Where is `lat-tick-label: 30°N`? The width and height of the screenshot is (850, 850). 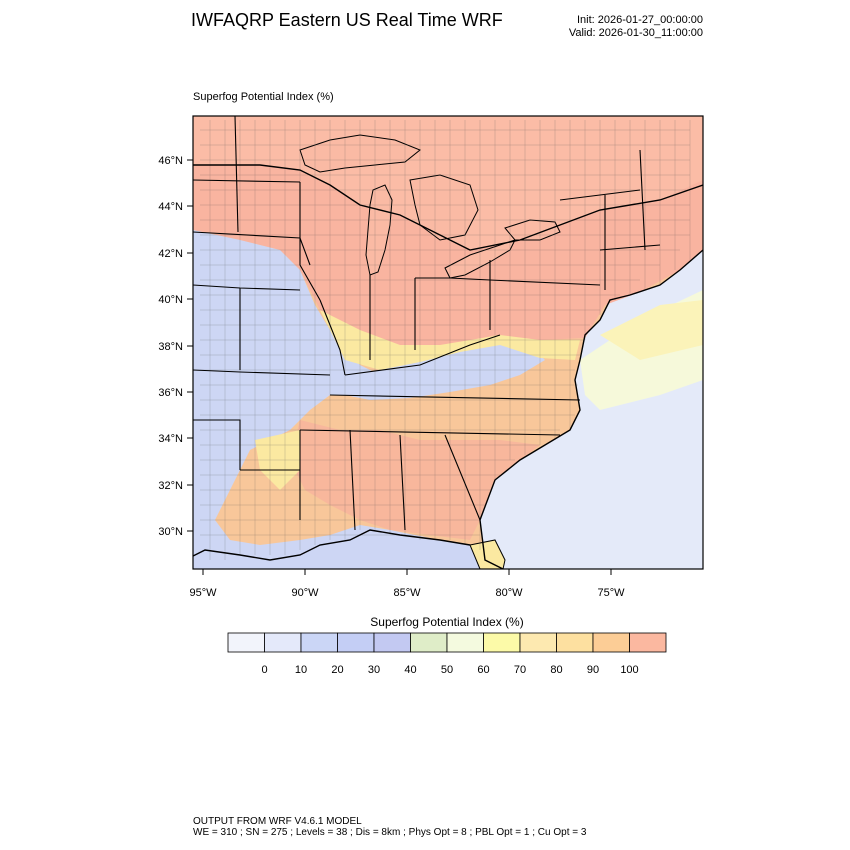
lat-tick-label: 30°N is located at coordinates (170, 532).